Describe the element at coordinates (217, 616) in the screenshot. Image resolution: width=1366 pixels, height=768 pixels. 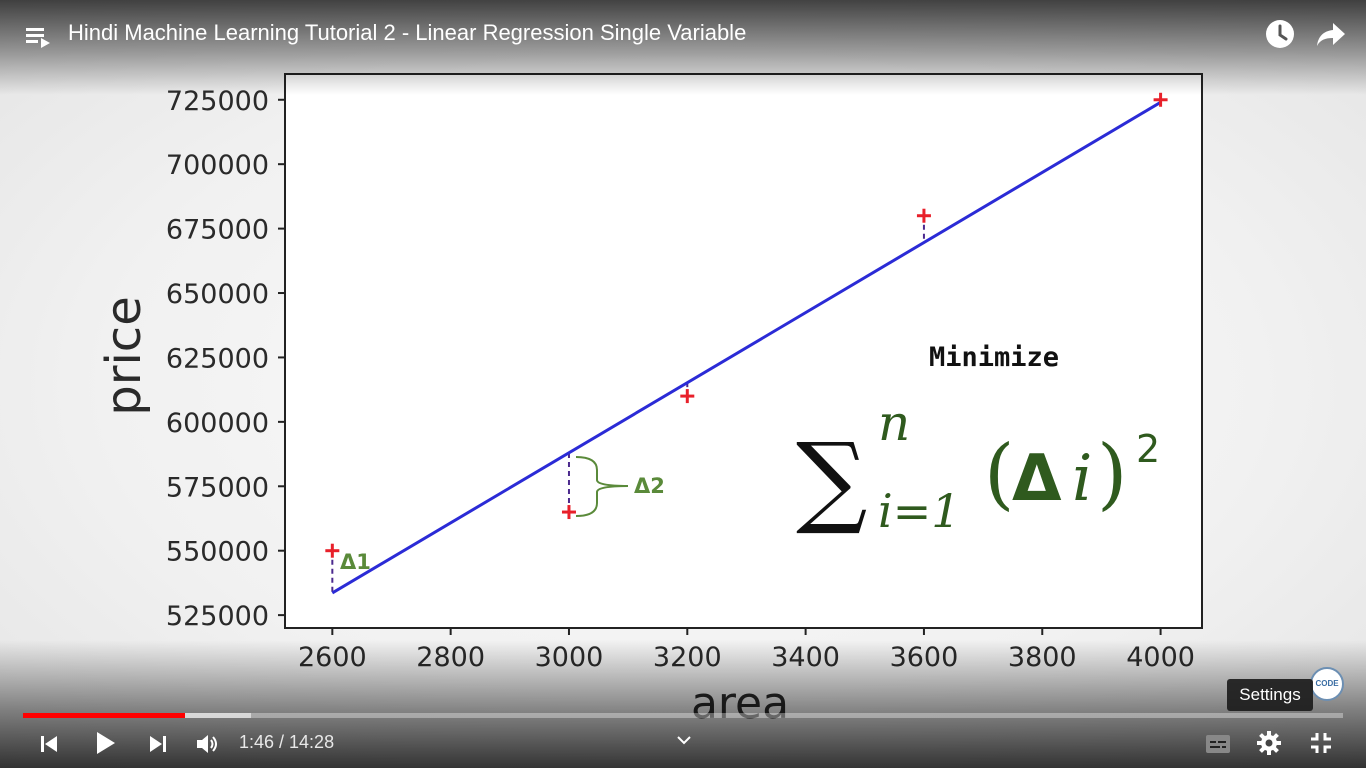
I see `y-tick-label: 525000` at that location.